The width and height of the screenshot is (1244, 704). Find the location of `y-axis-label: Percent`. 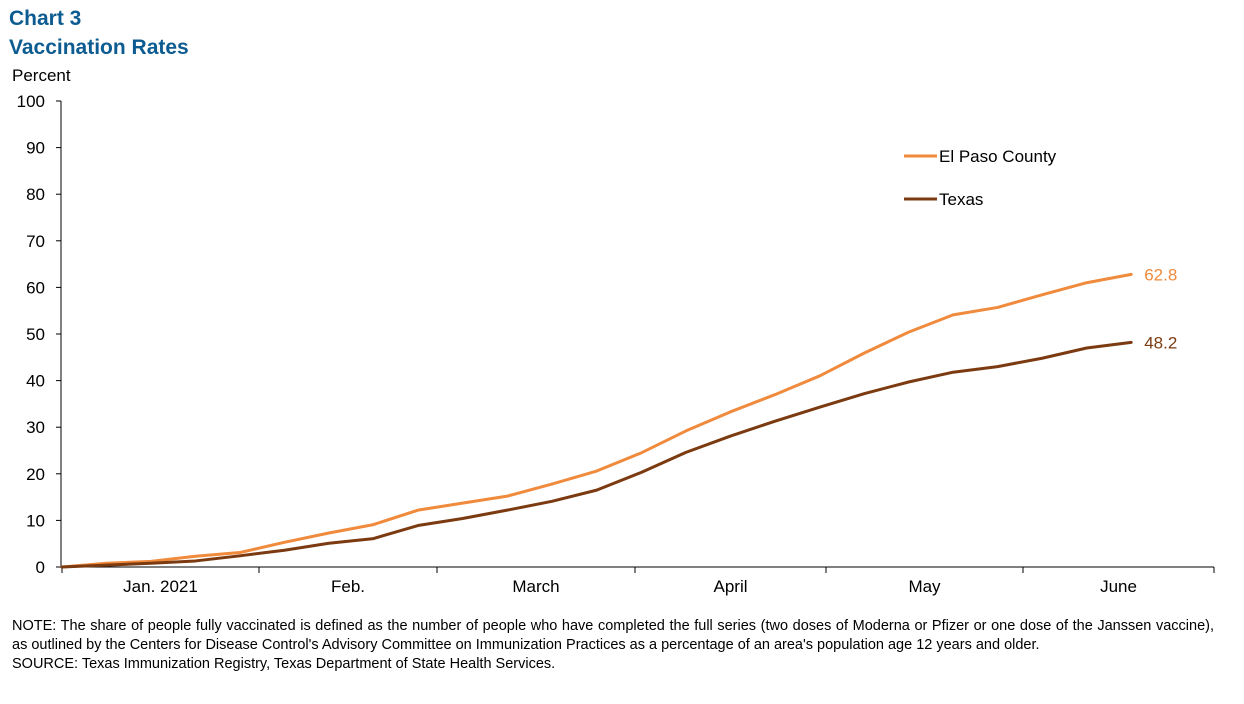

y-axis-label: Percent is located at coordinates (41, 75).